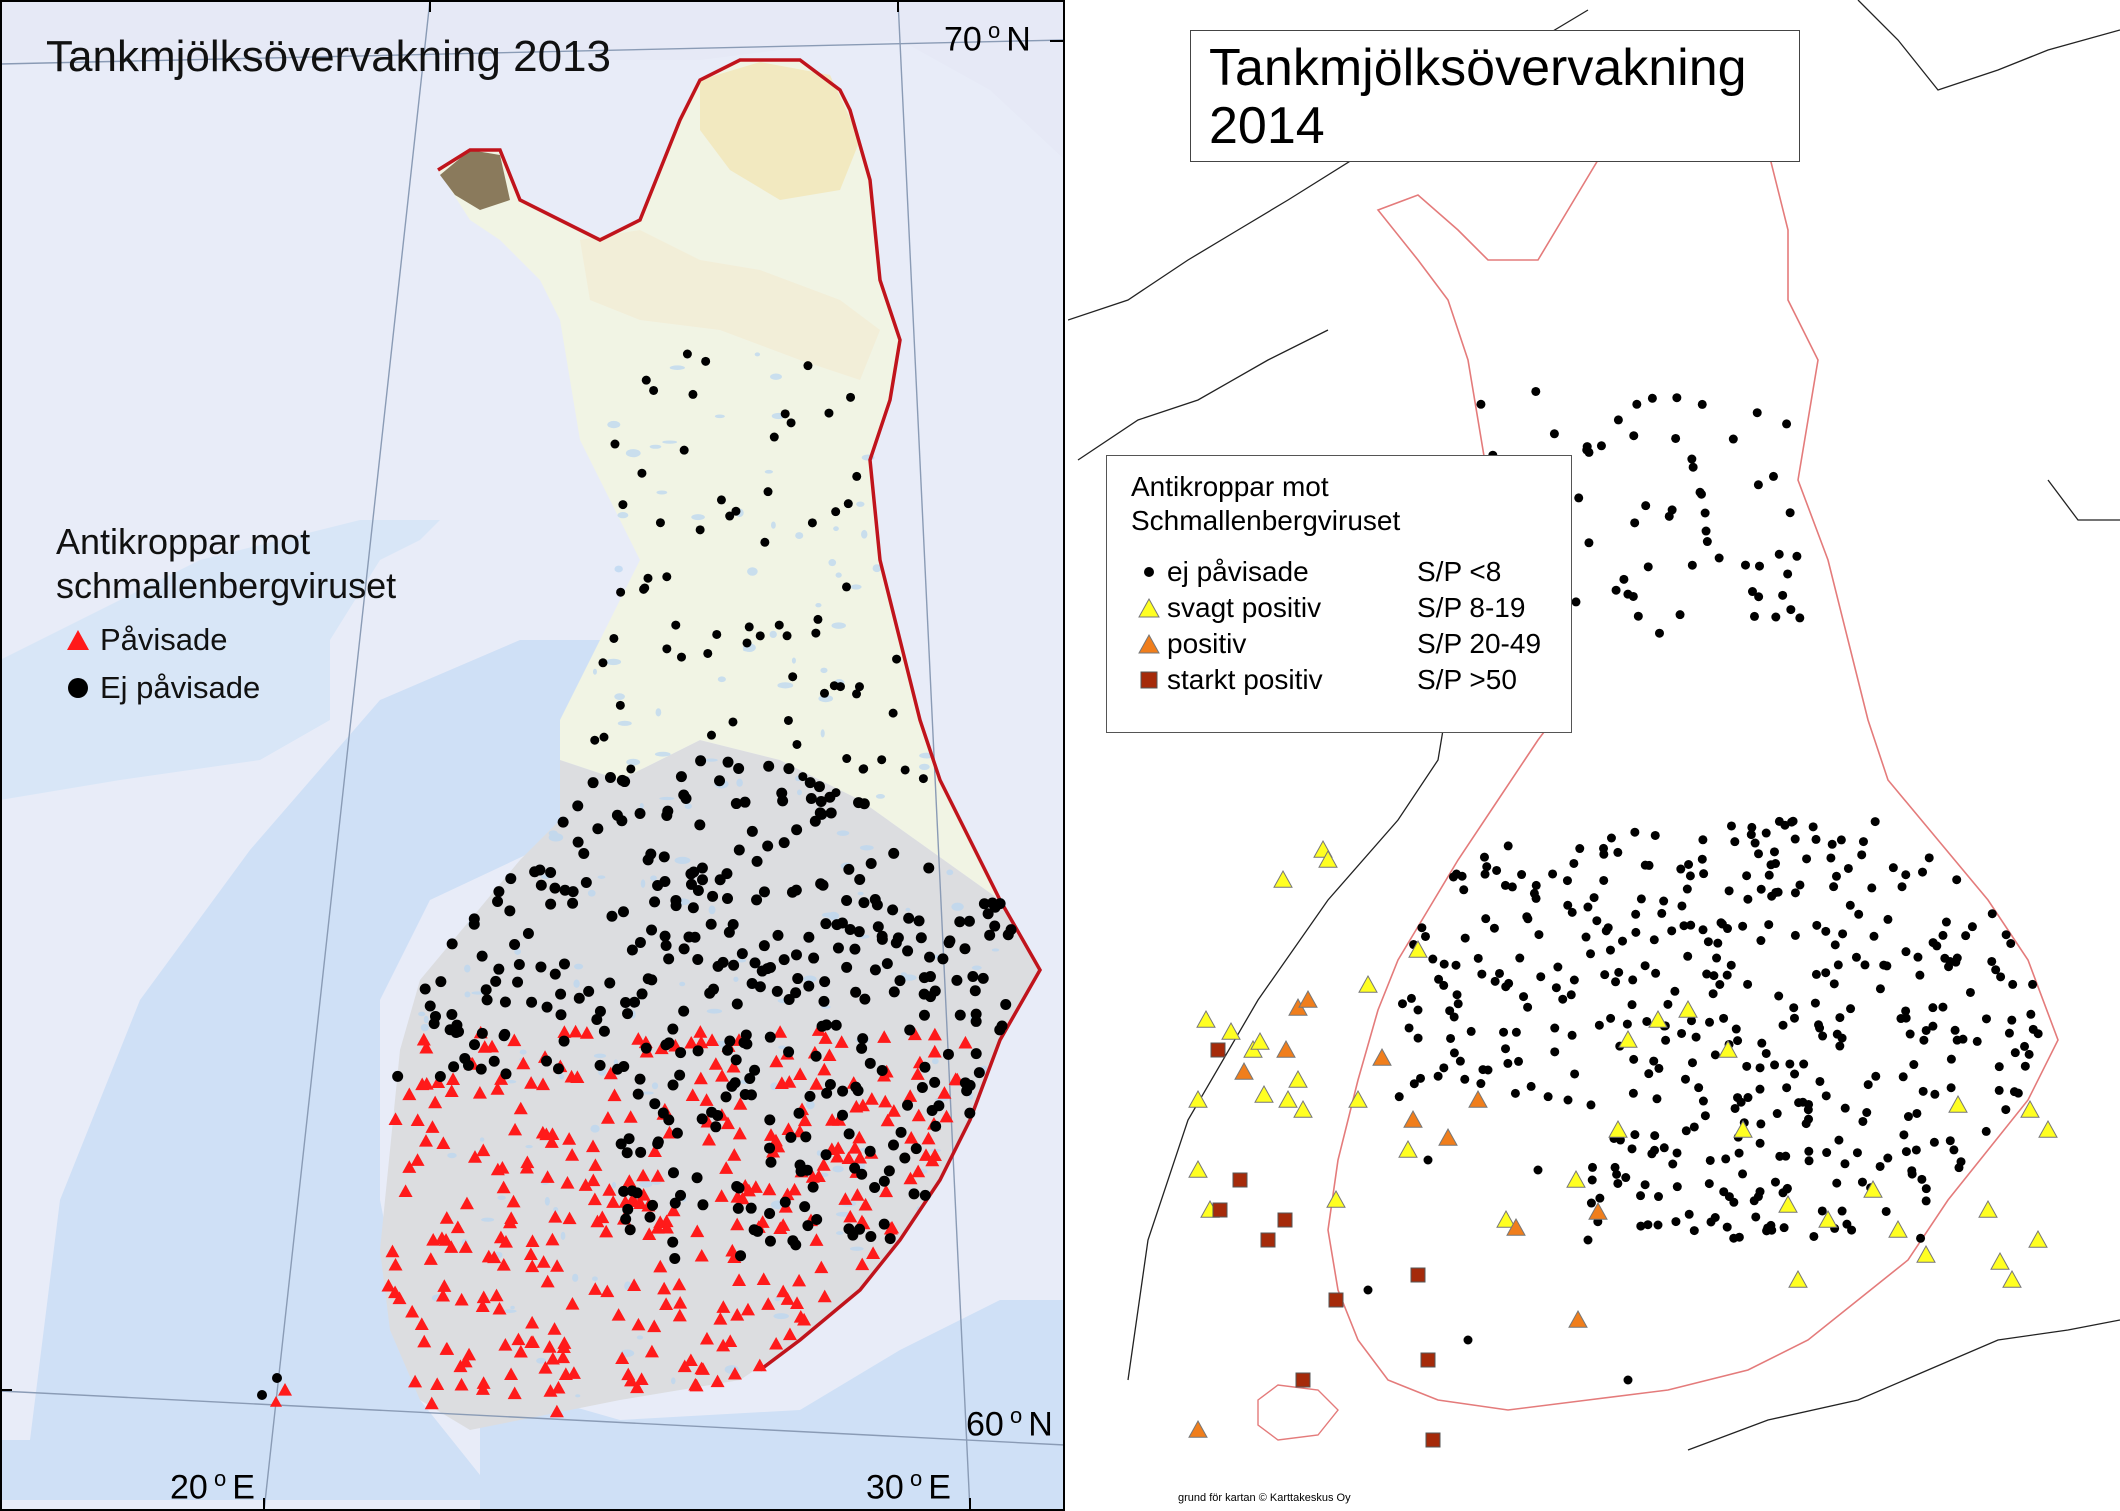 Image resolution: width=2120 pixels, height=1511 pixels. Describe the element at coordinates (189, 1487) in the screenshot. I see `lon-20-value: 20` at that location.